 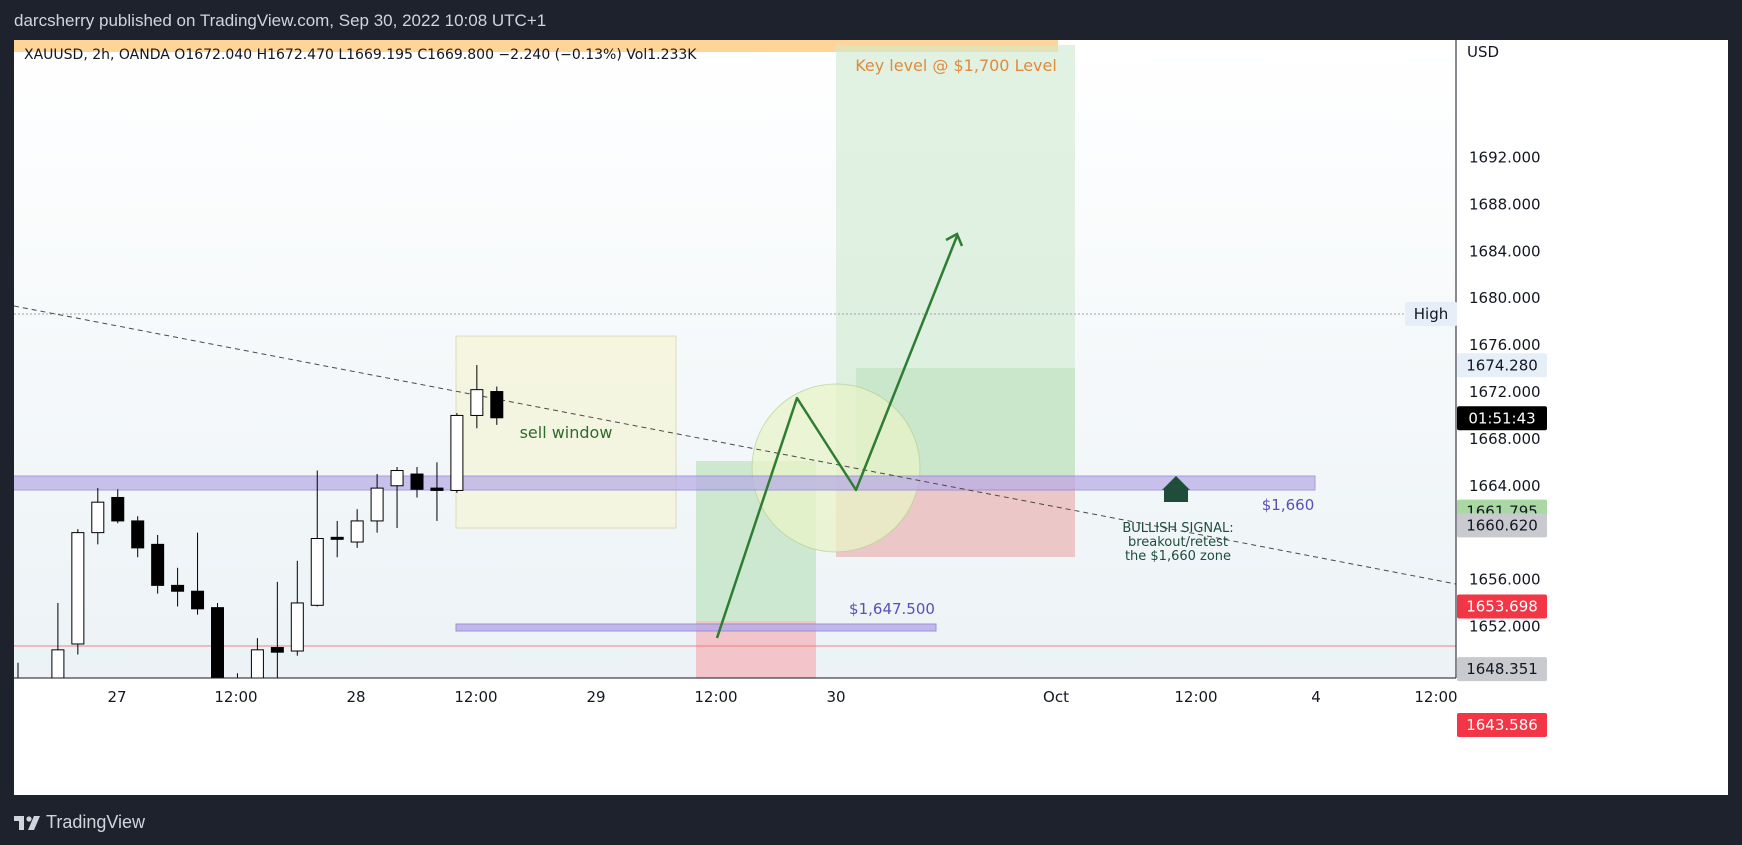 I want to click on bullish-signal-line: the $1,660 zone, so click(x=1178, y=556).